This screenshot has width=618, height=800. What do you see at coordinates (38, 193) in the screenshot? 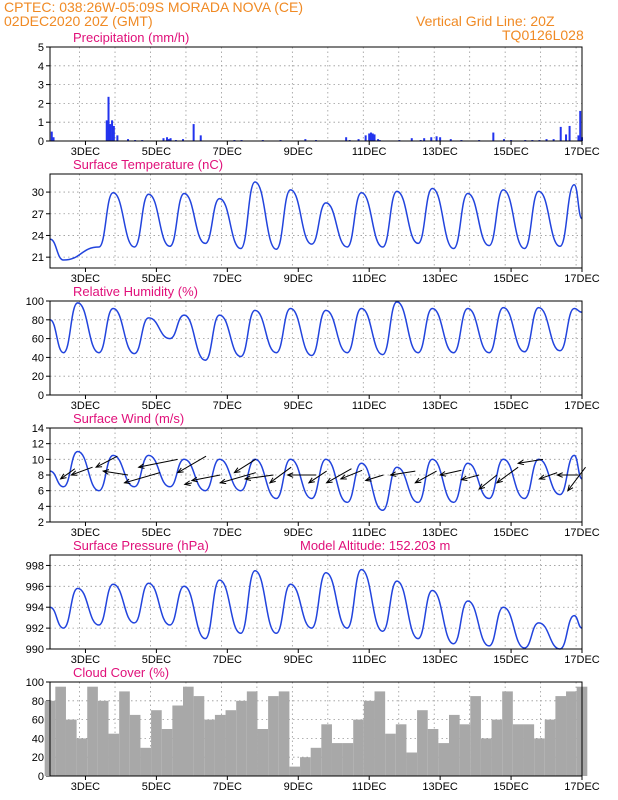
I see `y-tick-label-temp: 30` at bounding box center [38, 193].